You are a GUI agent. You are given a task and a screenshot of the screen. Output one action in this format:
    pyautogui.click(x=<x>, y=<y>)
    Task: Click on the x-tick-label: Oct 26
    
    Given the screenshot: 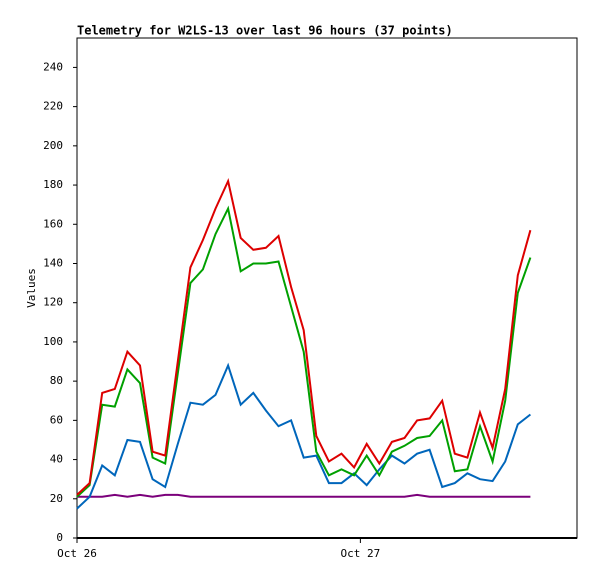 What is the action you would take?
    pyautogui.click(x=77, y=553)
    